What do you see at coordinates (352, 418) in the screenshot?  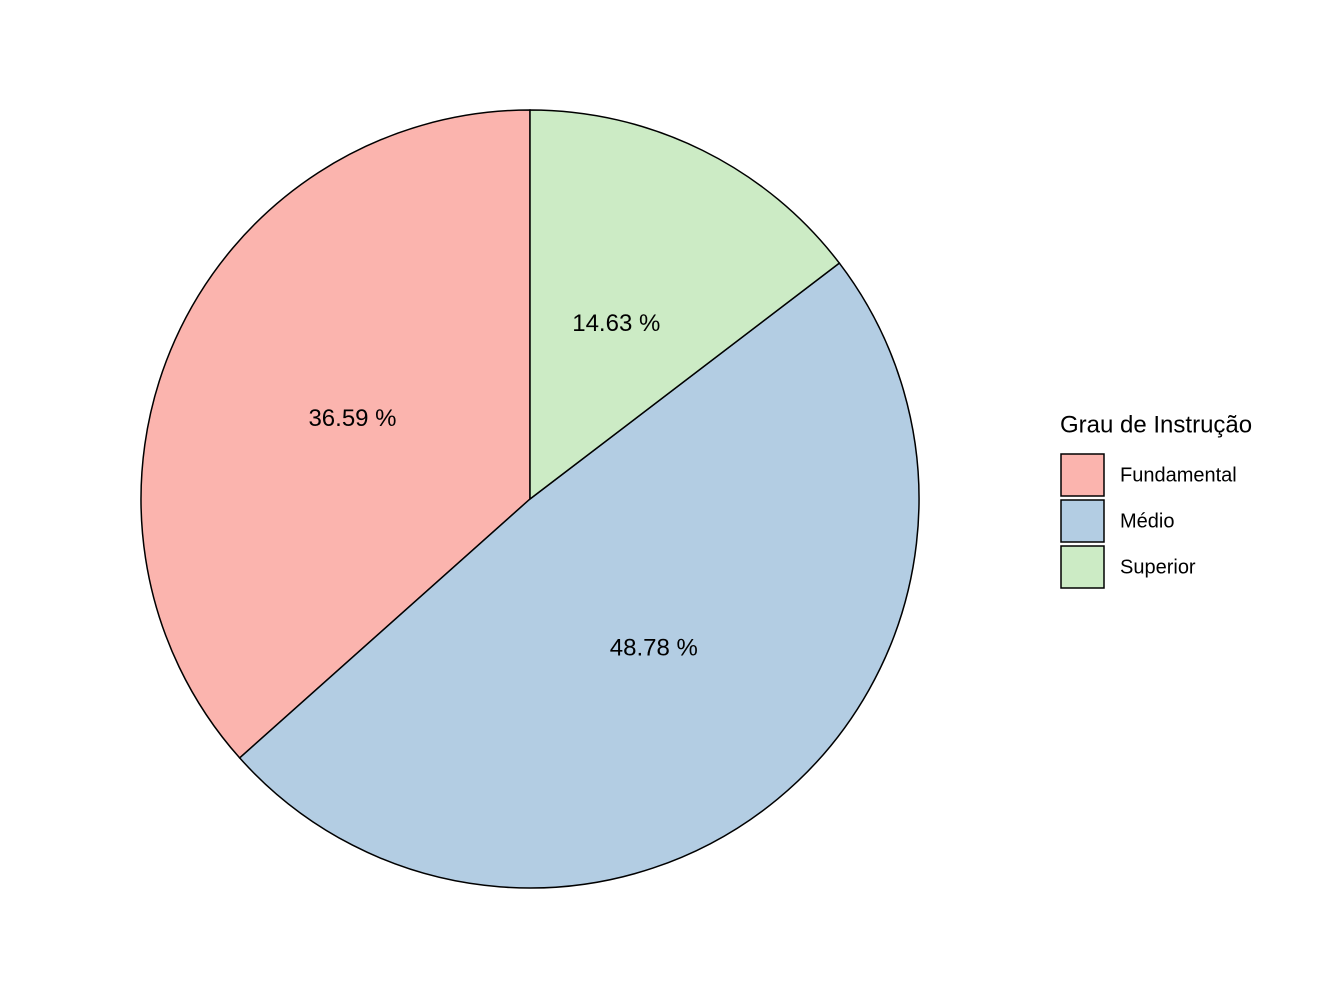 I see `slice-label: 36.59 %` at bounding box center [352, 418].